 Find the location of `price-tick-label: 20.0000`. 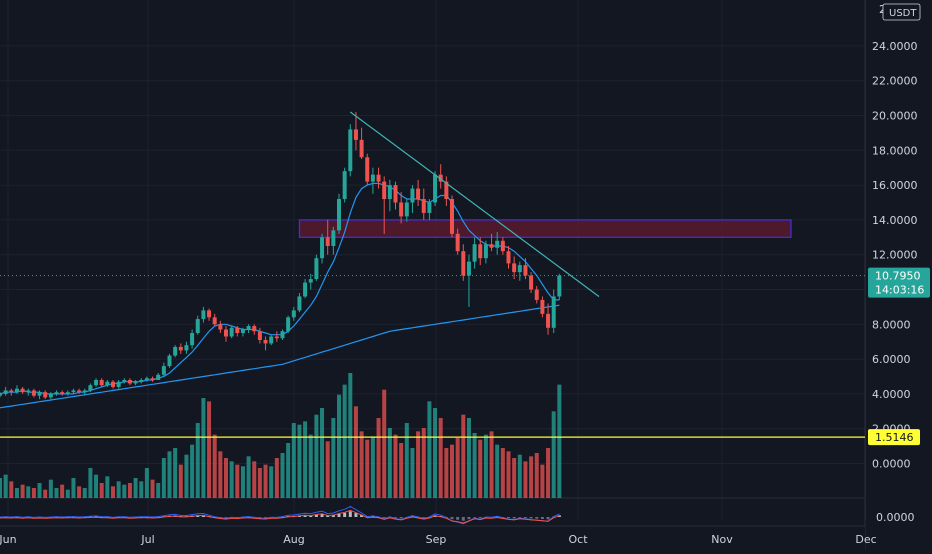

price-tick-label: 20.0000 is located at coordinates (895, 116).